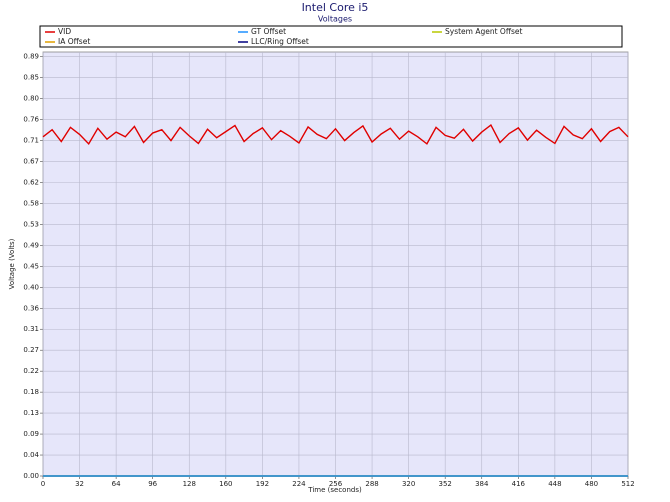 The image size is (670, 502). What do you see at coordinates (268, 31) in the screenshot?
I see `legend-label: GT Offset` at bounding box center [268, 31].